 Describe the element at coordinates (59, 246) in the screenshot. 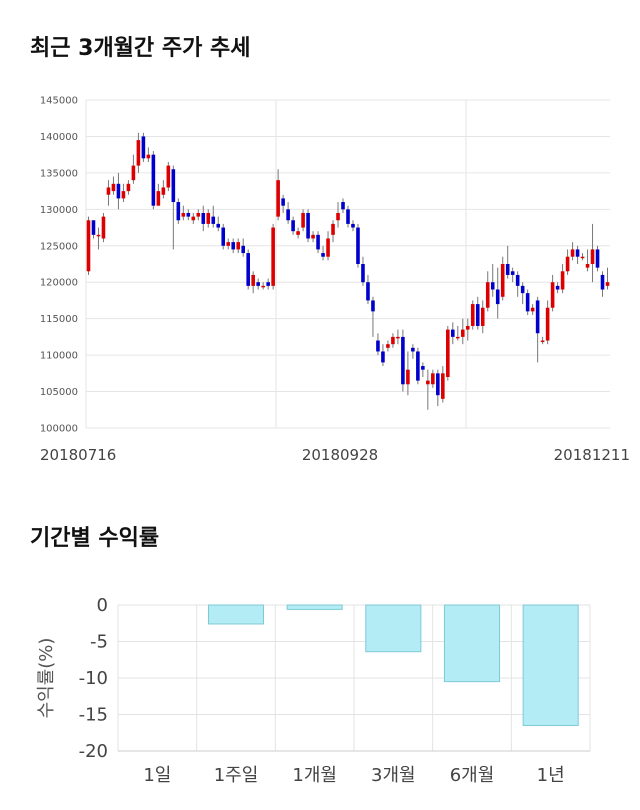

I see `y-tick-label: 125000` at that location.